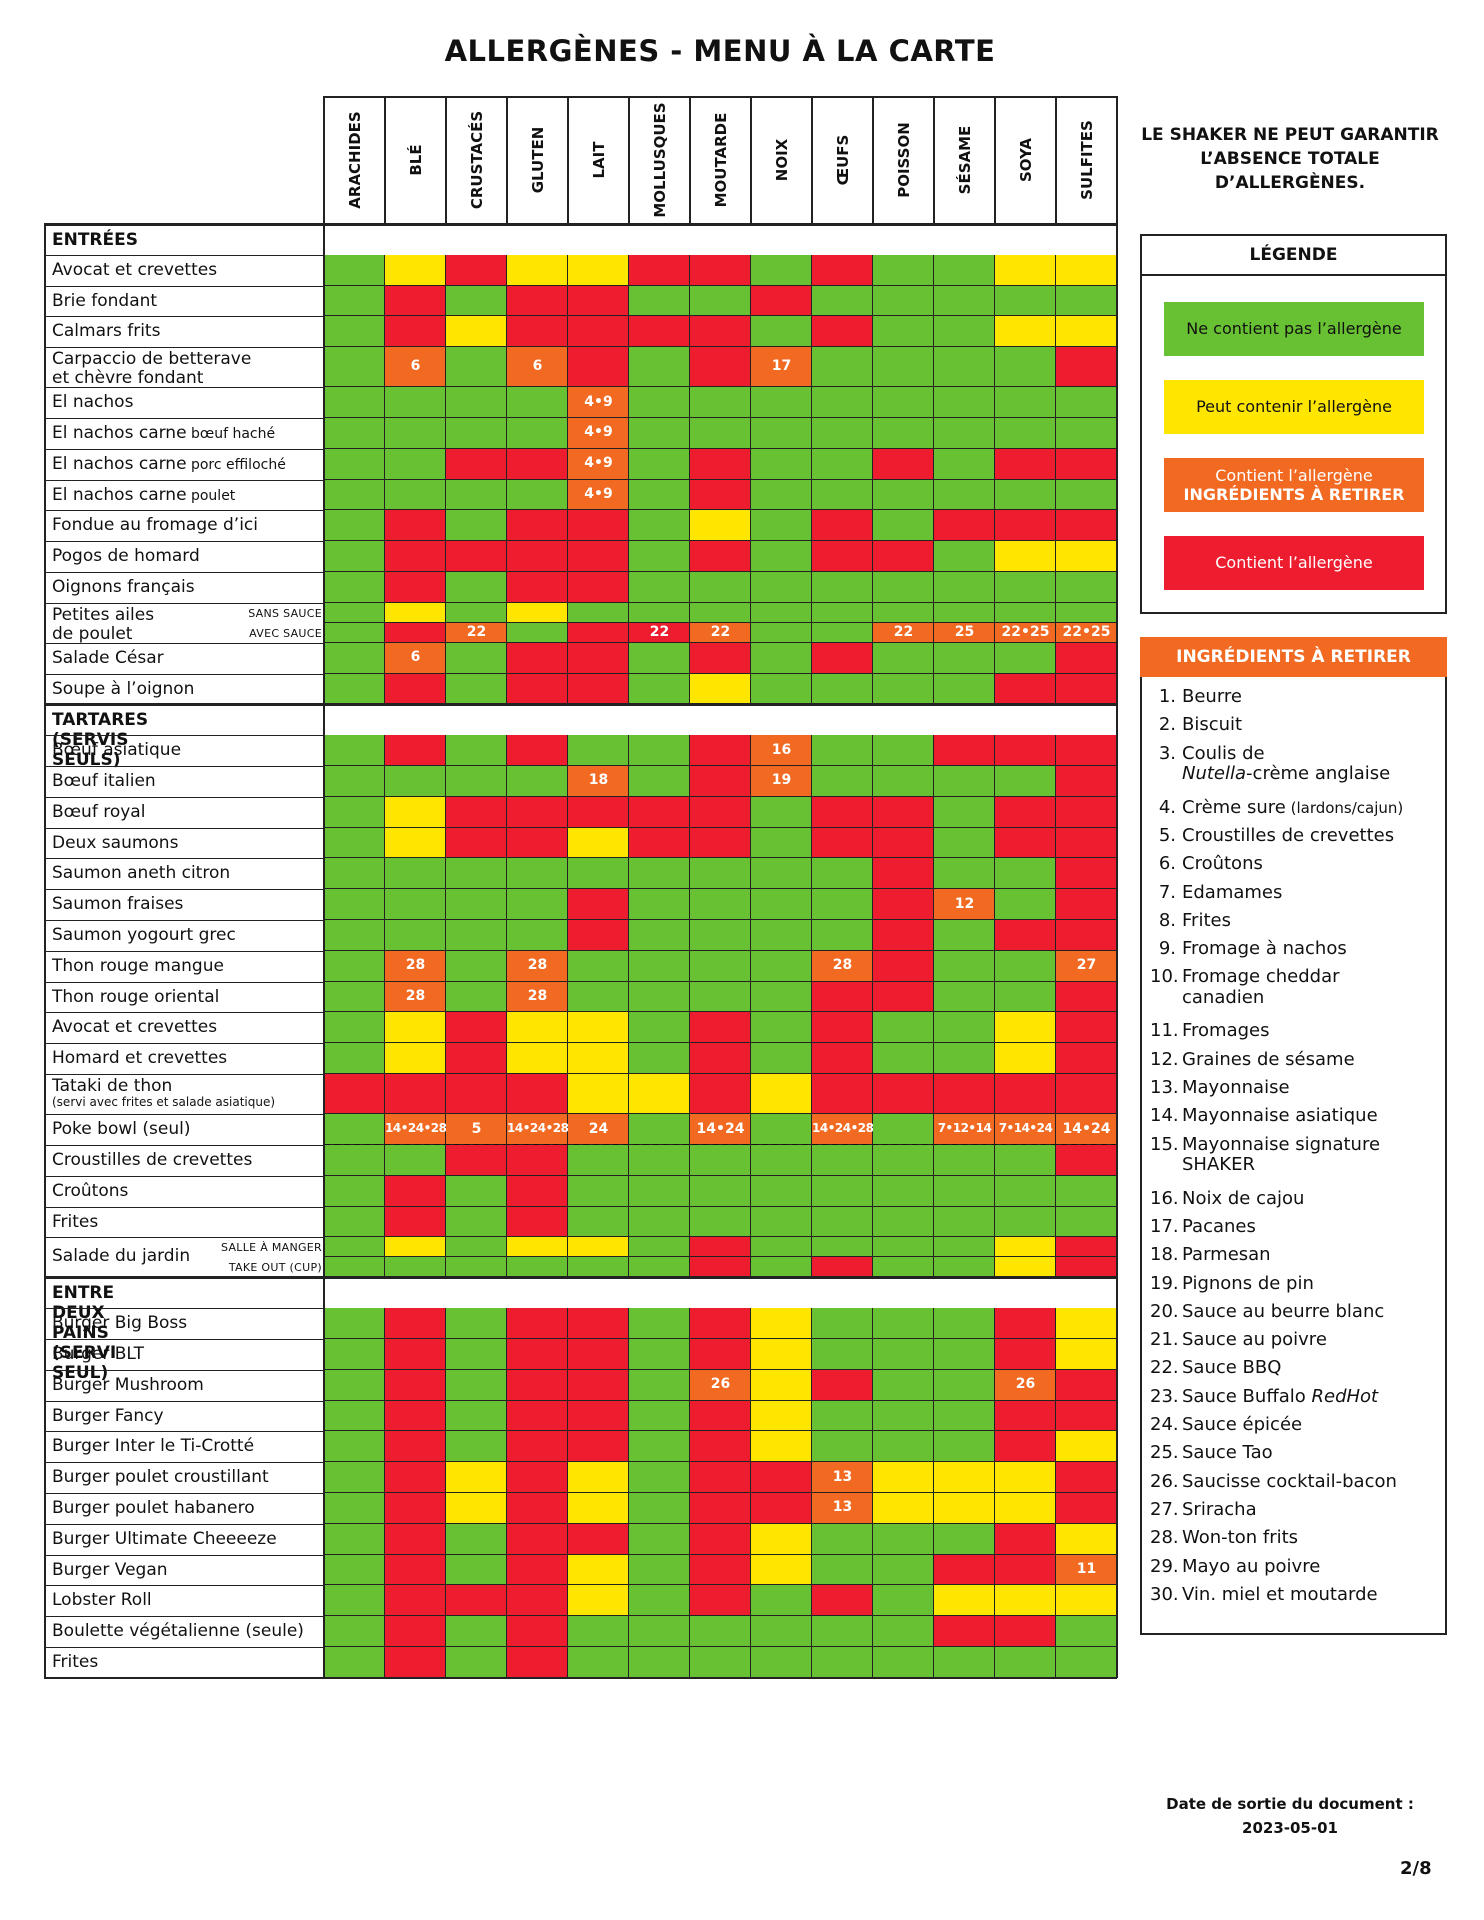  What do you see at coordinates (75, 1221) in the screenshot?
I see `row-label-text: Frites` at bounding box center [75, 1221].